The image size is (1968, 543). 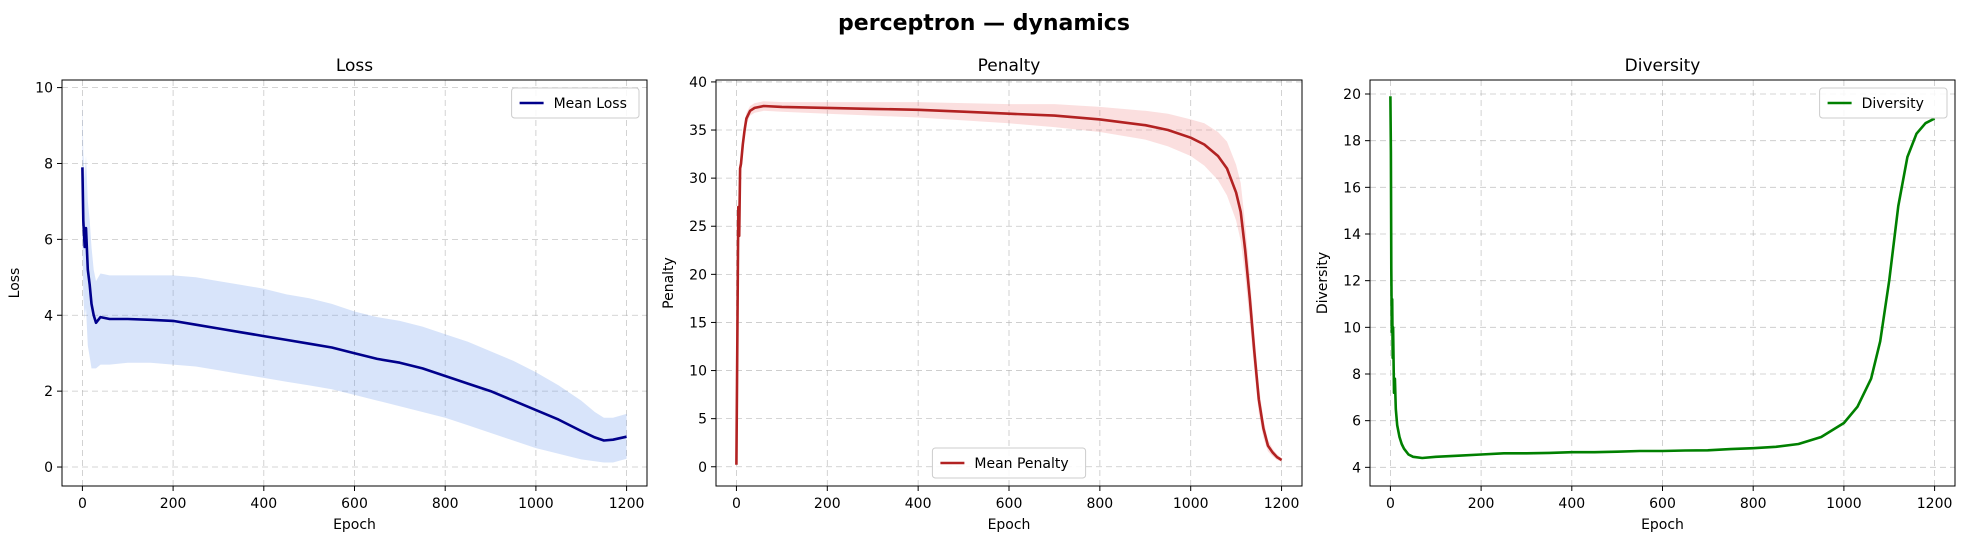 What do you see at coordinates (1753, 504) in the screenshot?
I see `diversity-x-tick-label: 800` at bounding box center [1753, 504].